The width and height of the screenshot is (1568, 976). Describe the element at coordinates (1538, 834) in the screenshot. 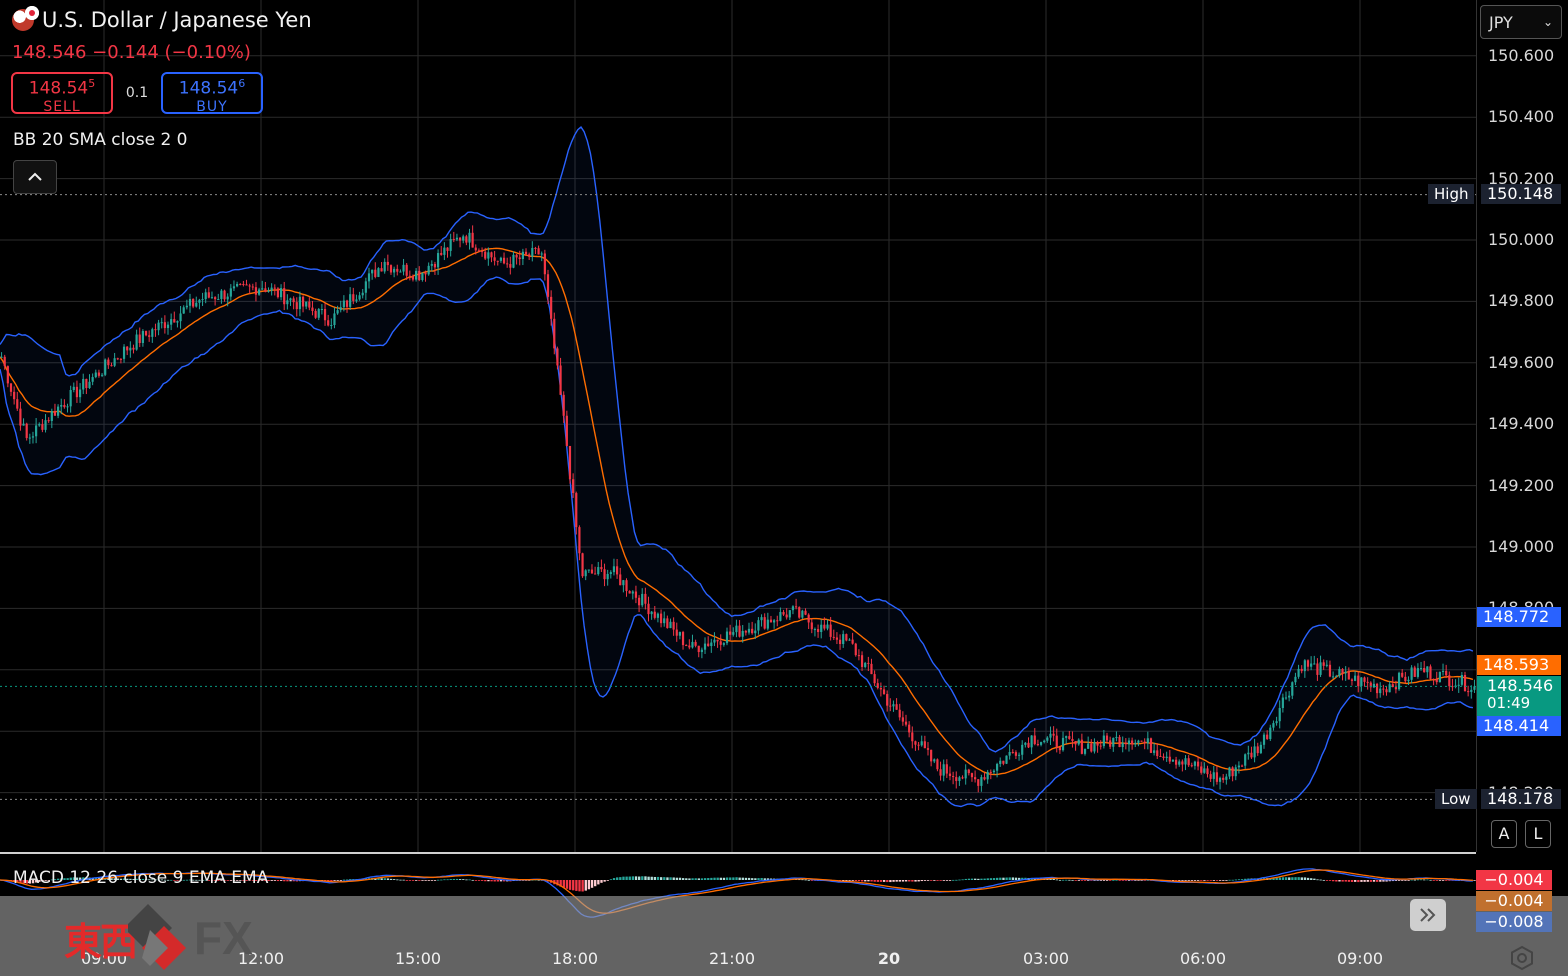

I see `log-scale-button: L` at that location.